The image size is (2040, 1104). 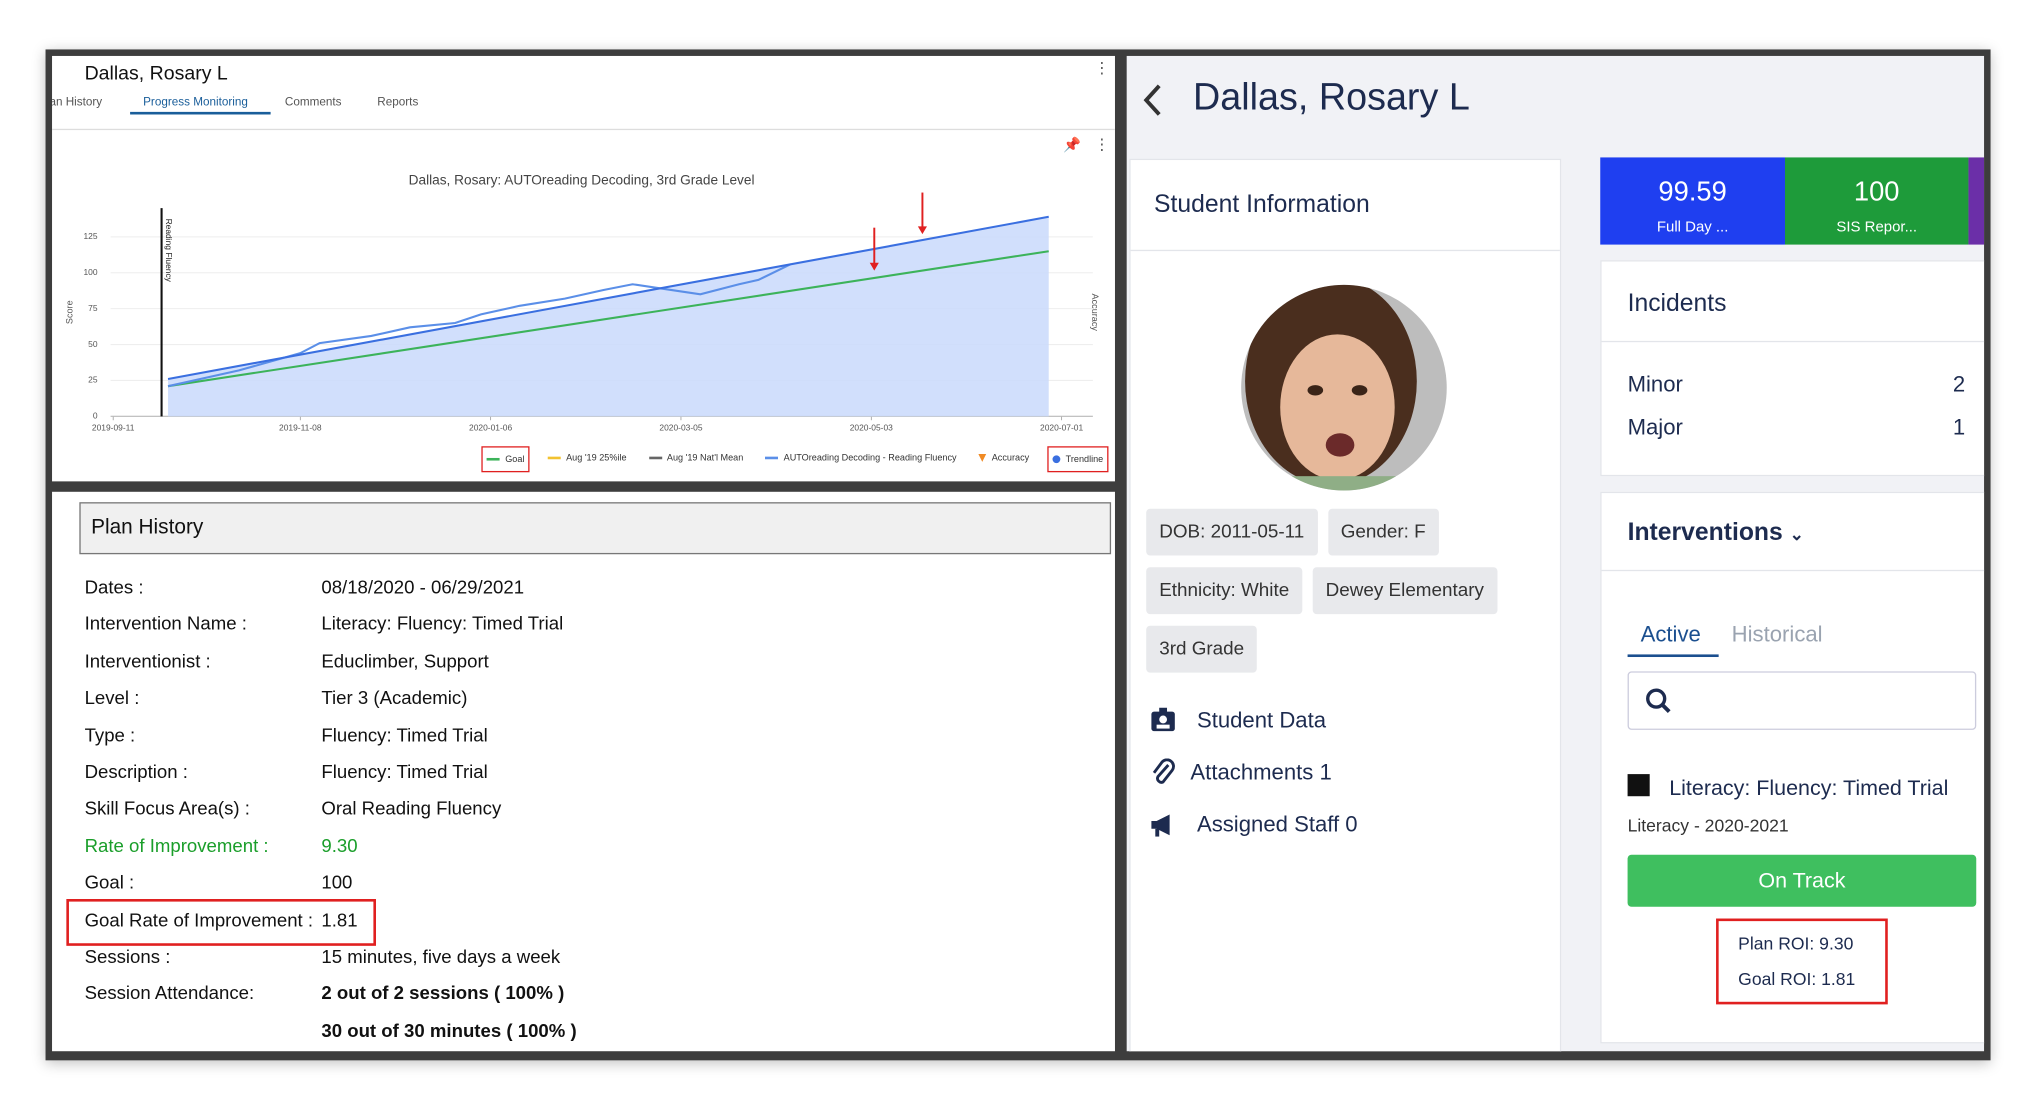 What do you see at coordinates (1796, 534) in the screenshot?
I see `chevron: ⌄` at bounding box center [1796, 534].